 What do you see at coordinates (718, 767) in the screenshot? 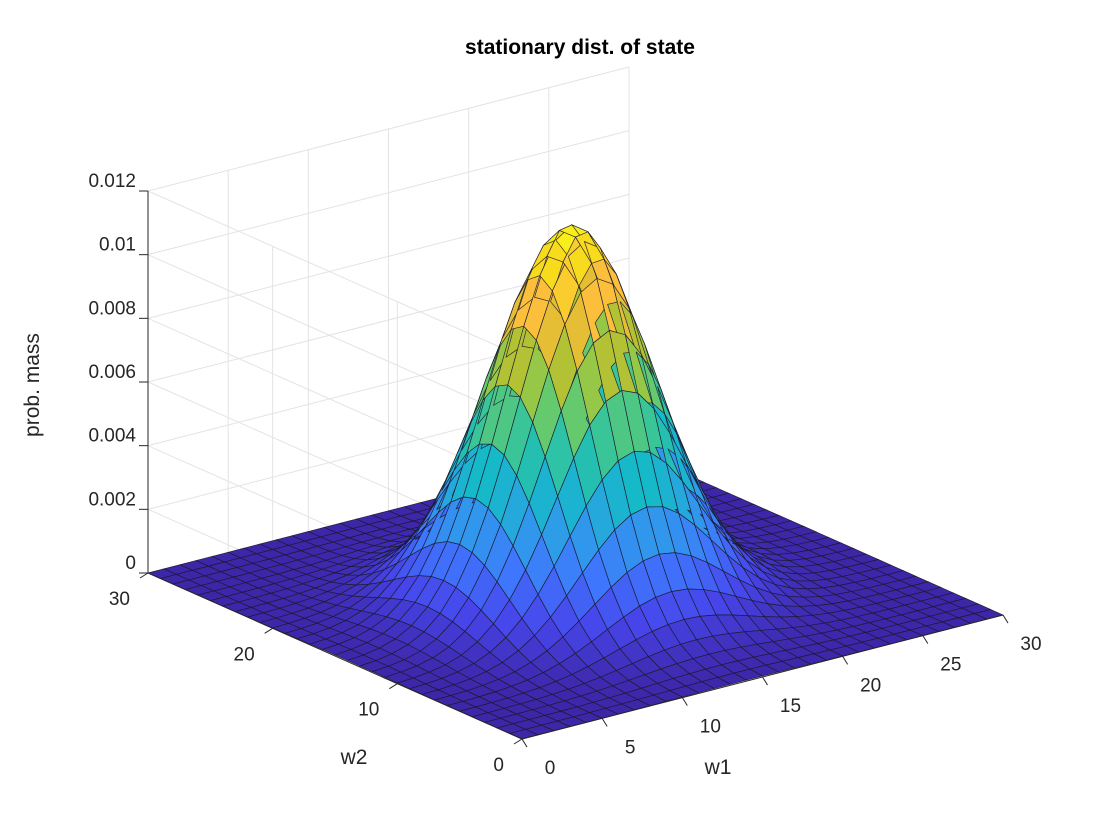
I see `x-axis-label: w1` at bounding box center [718, 767].